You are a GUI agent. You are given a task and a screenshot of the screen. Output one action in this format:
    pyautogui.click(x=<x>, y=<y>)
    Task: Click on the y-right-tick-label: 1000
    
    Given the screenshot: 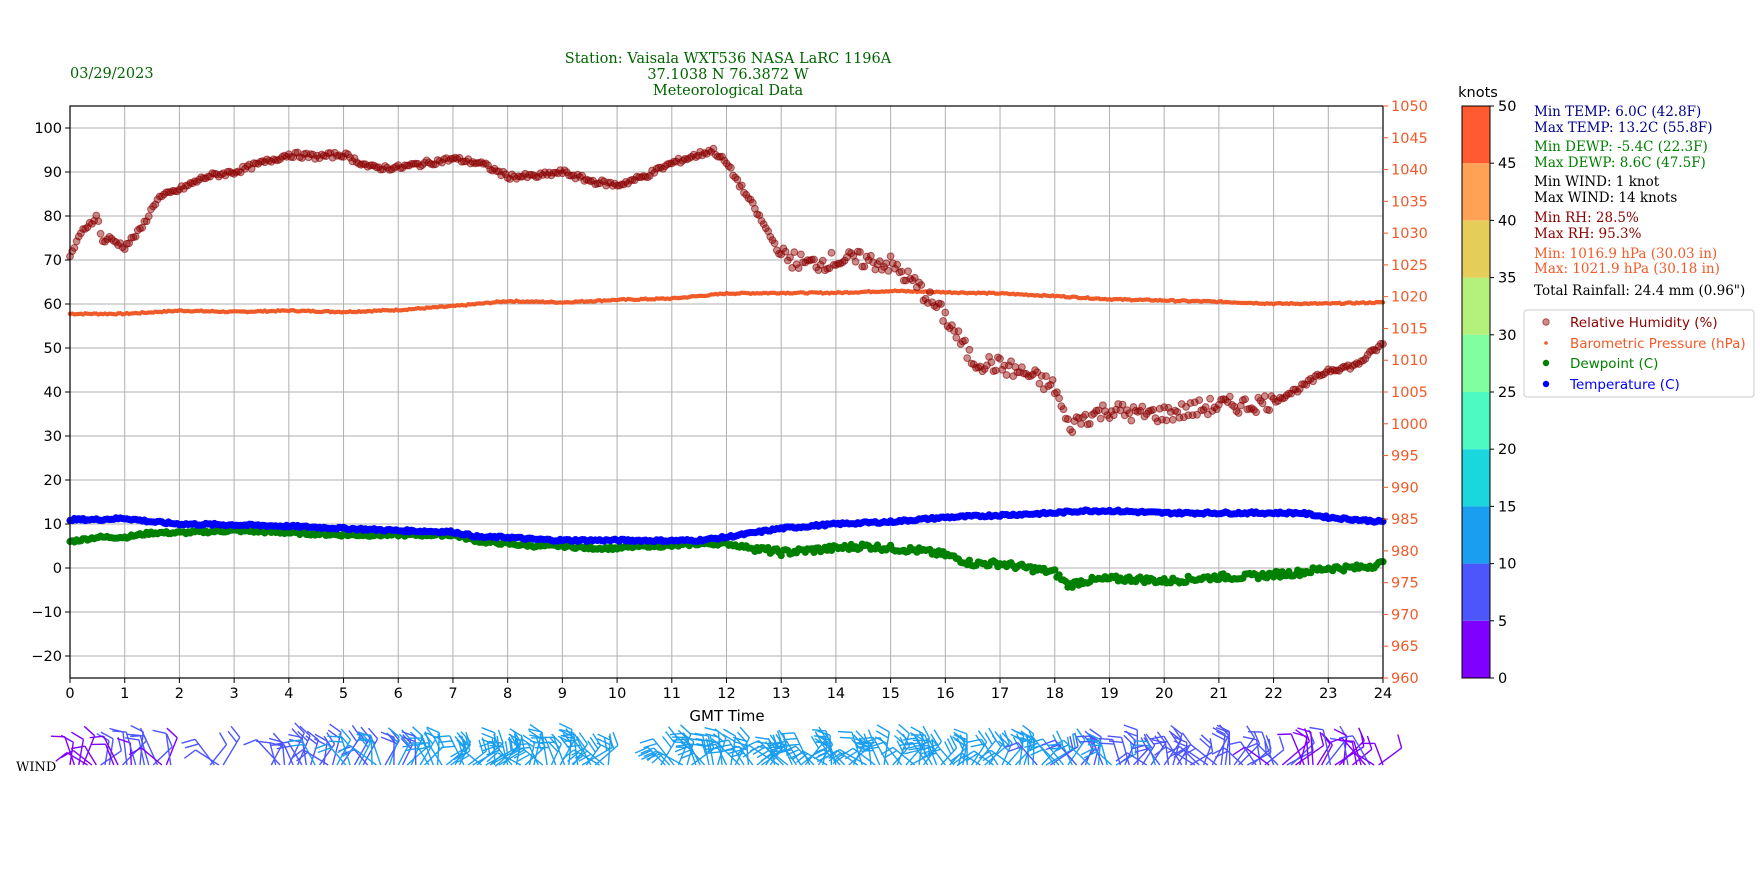 What is the action you would take?
    pyautogui.click(x=1409, y=425)
    